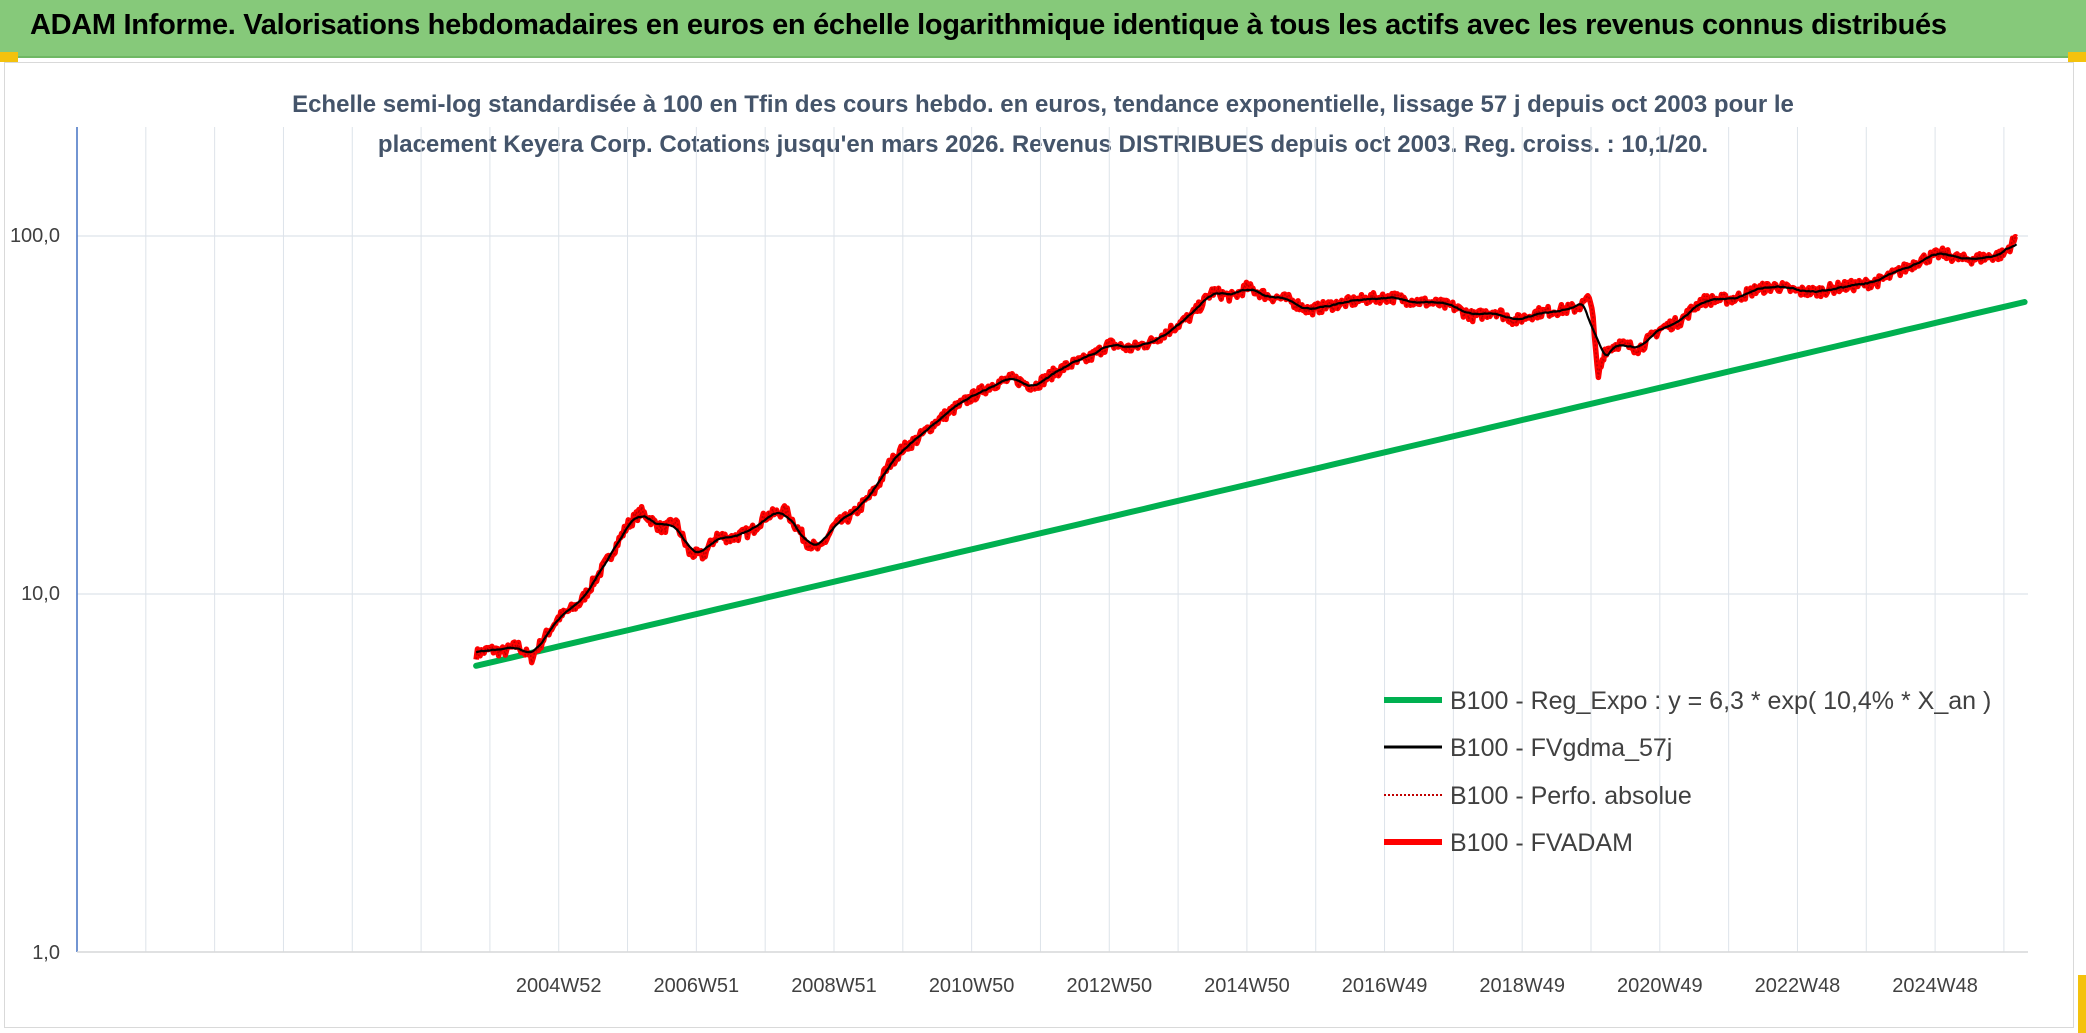 The width and height of the screenshot is (2086, 1033). What do you see at coordinates (46, 953) in the screenshot?
I see `y-tick-label: 1,0` at bounding box center [46, 953].